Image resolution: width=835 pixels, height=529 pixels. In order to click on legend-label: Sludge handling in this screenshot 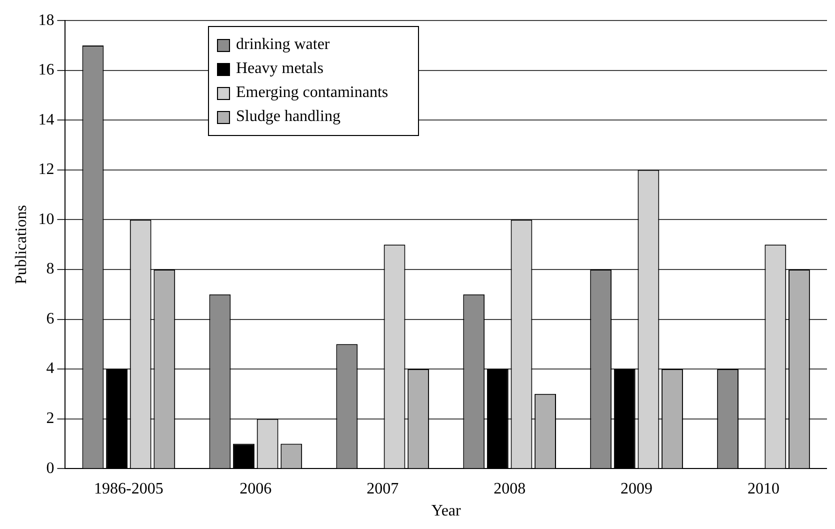, I will do `click(288, 117)`.